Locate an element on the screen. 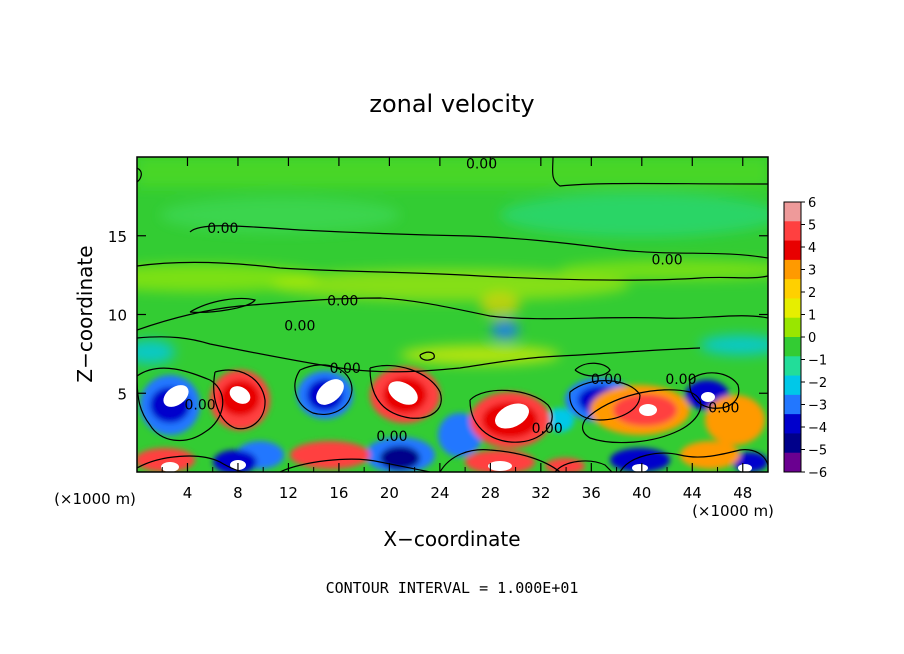  colorbar-label: −6 is located at coordinates (817, 473).